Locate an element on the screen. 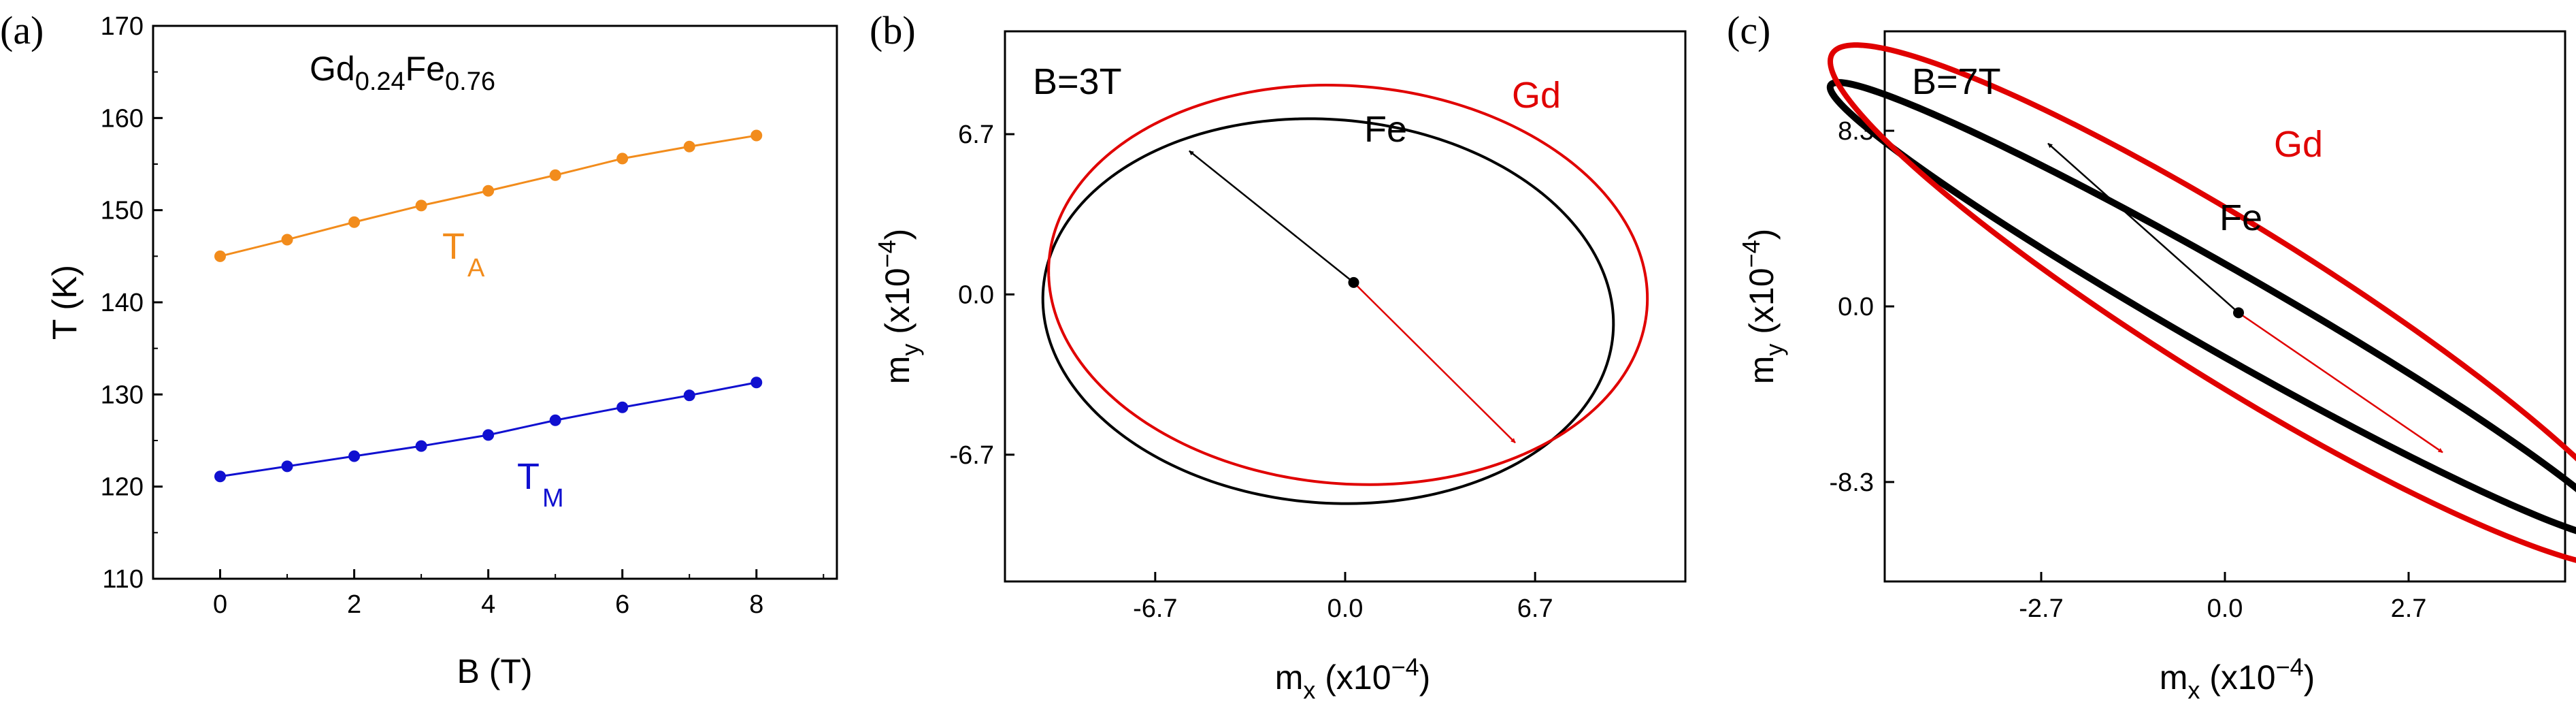 This screenshot has height=719, width=2576. y-axis-label-b: my (x10−4) is located at coordinates (899, 307).